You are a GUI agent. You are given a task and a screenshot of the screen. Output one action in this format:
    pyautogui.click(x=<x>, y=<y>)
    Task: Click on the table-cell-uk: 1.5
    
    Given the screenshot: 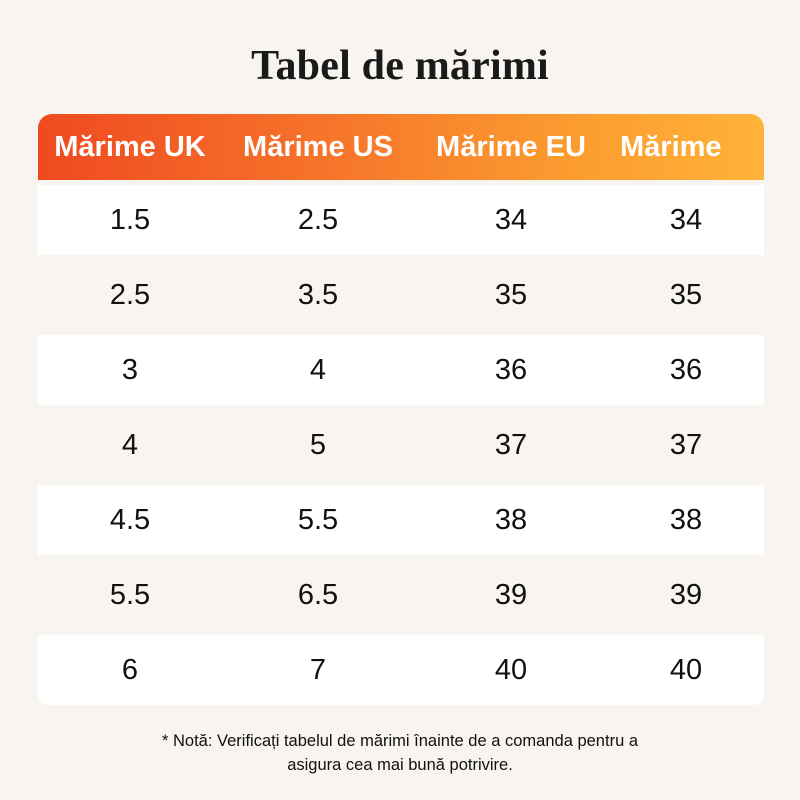 What is the action you would take?
    pyautogui.click(x=130, y=220)
    